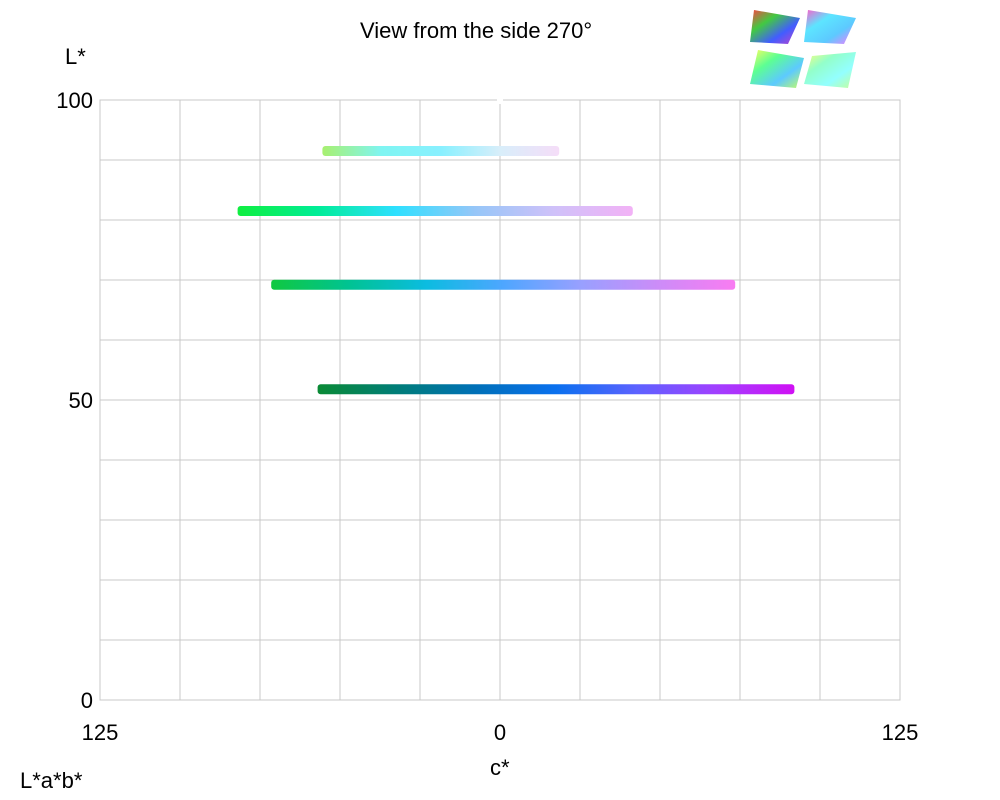  What do you see at coordinates (81, 400) in the screenshot?
I see `y-tick-label: 50` at bounding box center [81, 400].